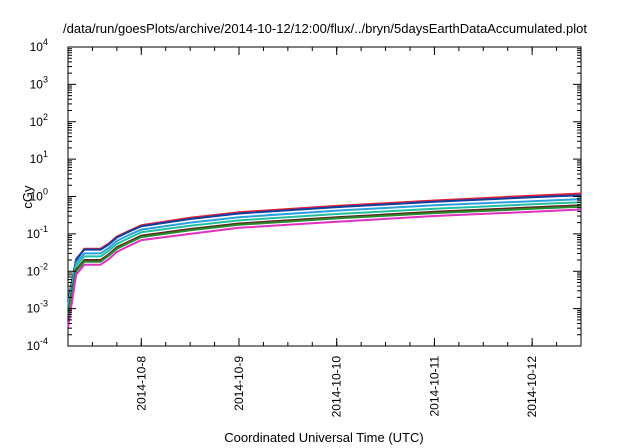 Image resolution: width=640 pixels, height=448 pixels. I want to click on y-tick-label: 10³, so click(39, 82).